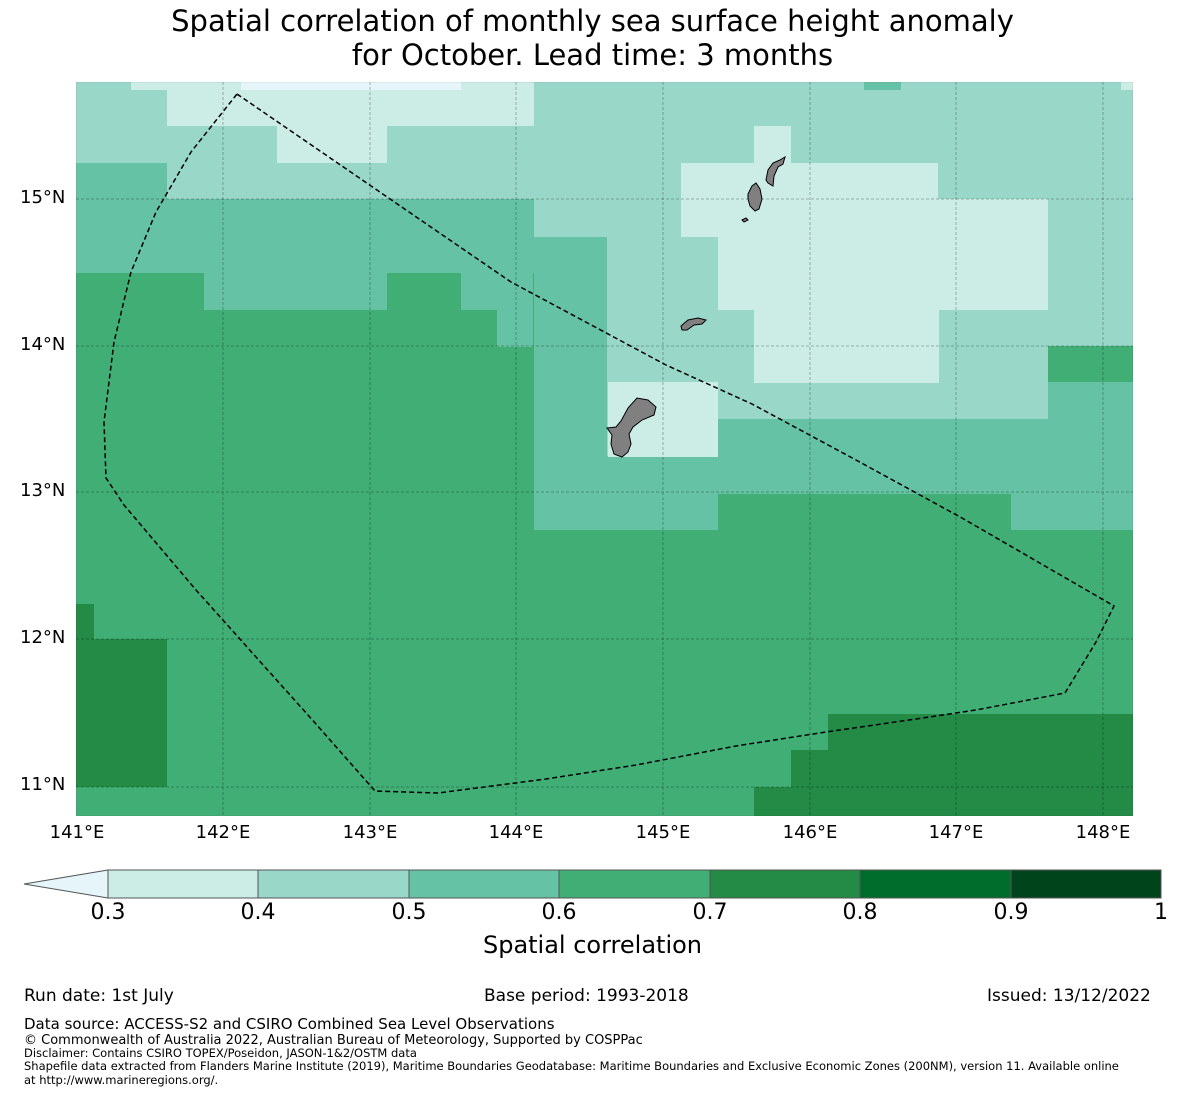 The image size is (1185, 1095). What do you see at coordinates (43, 784) in the screenshot?
I see `lat-tick-11n: 11°N` at bounding box center [43, 784].